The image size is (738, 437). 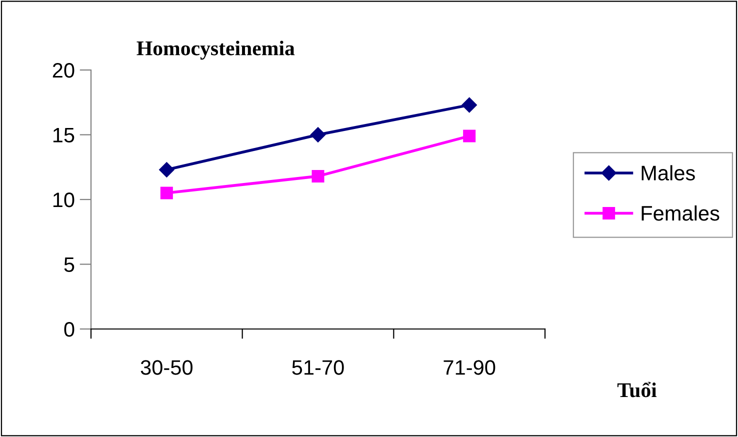 I want to click on chart-title: Homocysteinemia, so click(x=215, y=50).